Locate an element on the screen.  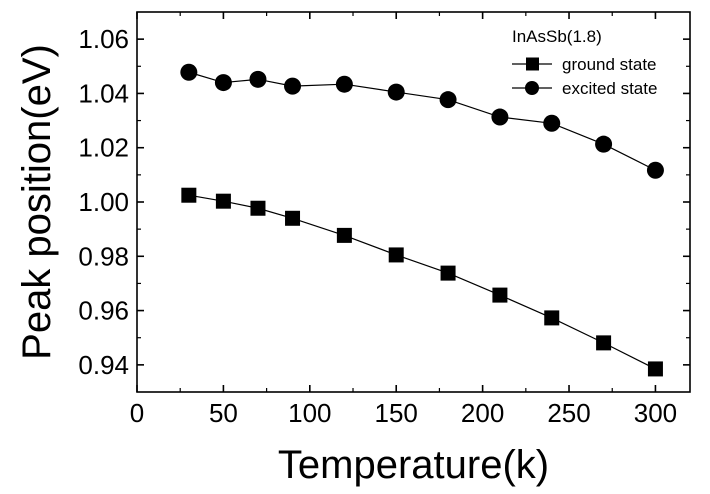
y-tick-label: 0.94 is located at coordinates (103, 365).